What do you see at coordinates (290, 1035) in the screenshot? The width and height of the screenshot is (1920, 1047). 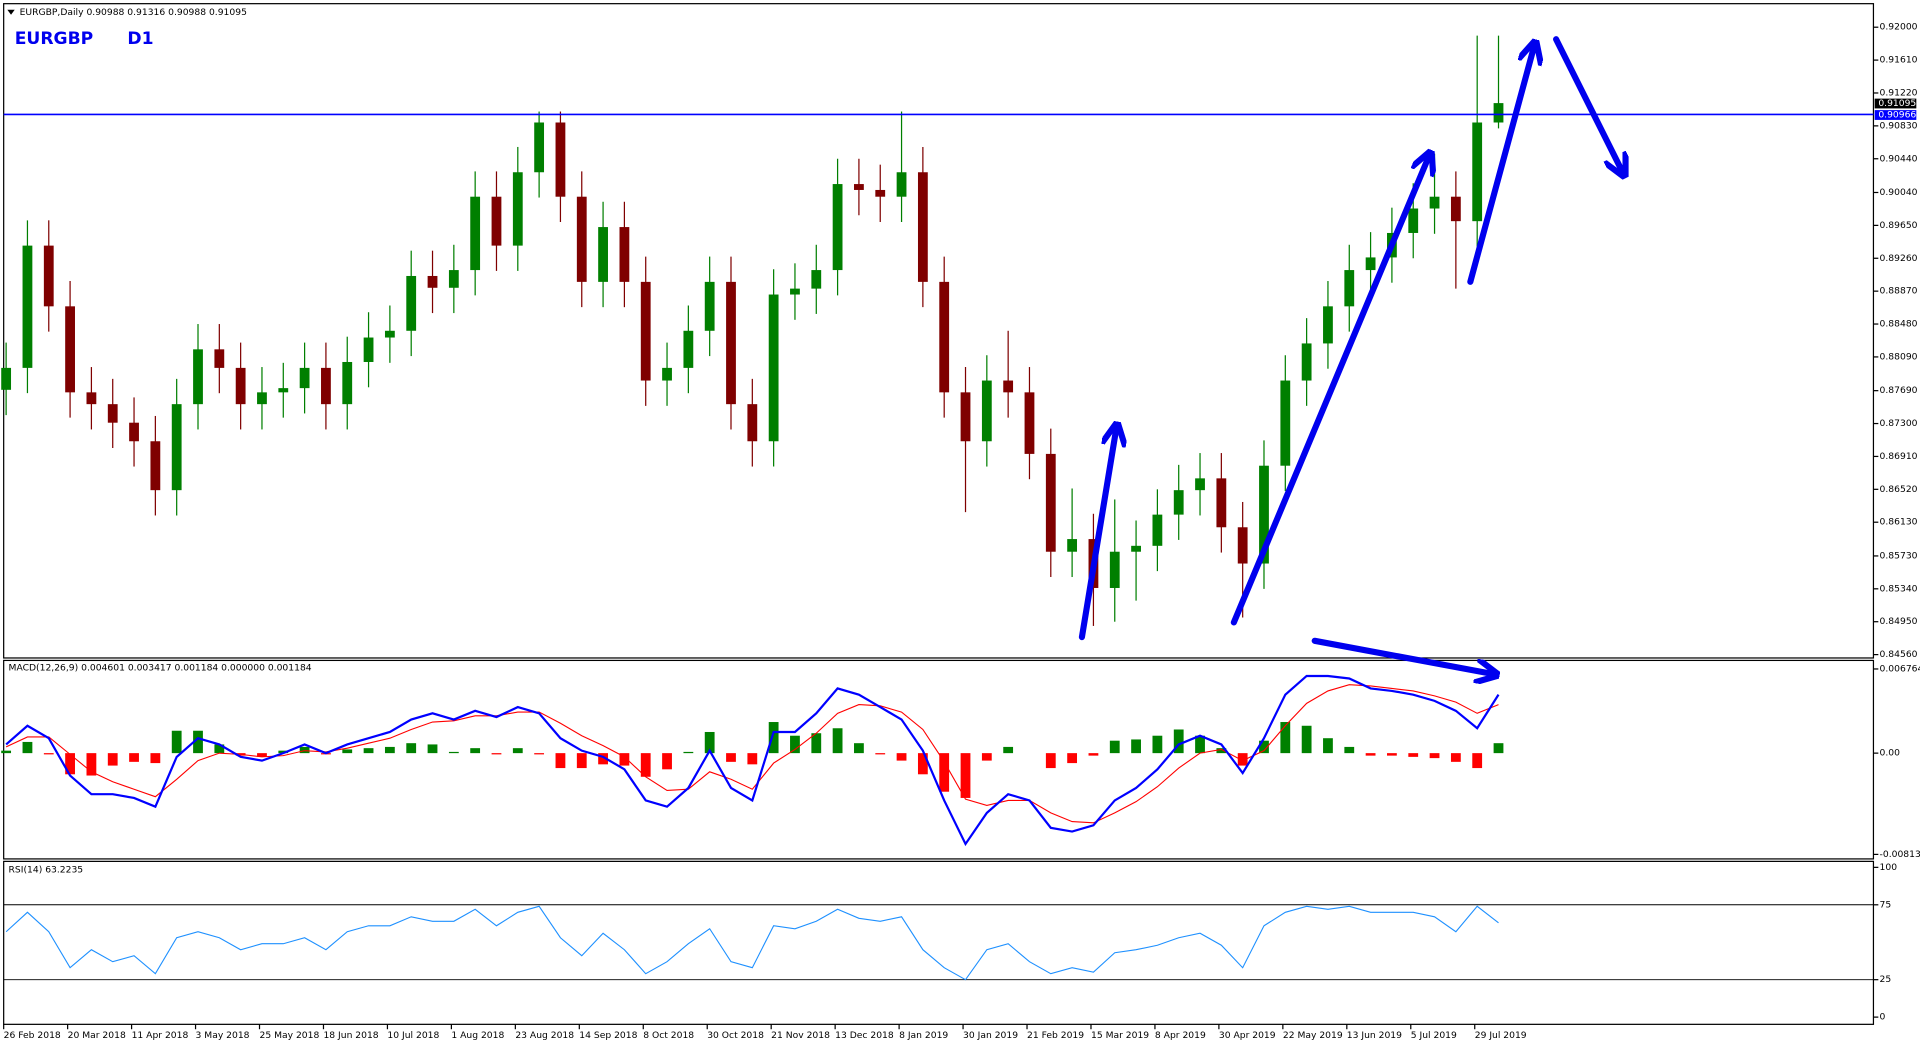 I see `x-tick-label: 25 May 2018` at bounding box center [290, 1035].